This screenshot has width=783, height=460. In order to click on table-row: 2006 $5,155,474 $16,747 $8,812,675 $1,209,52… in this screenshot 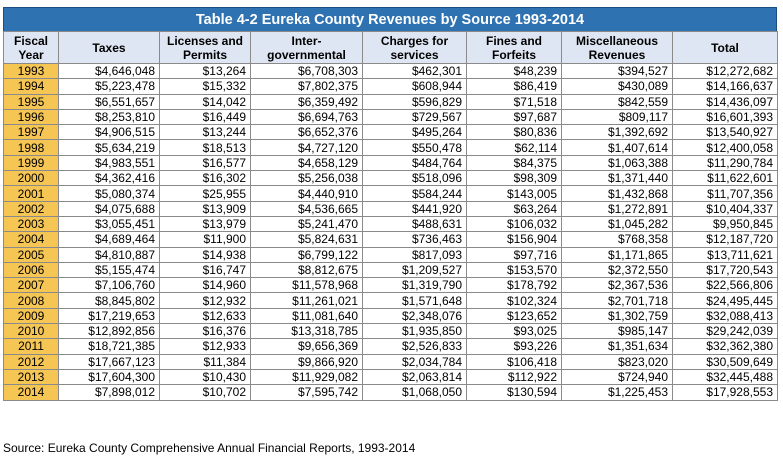, I will do `click(390, 270)`.